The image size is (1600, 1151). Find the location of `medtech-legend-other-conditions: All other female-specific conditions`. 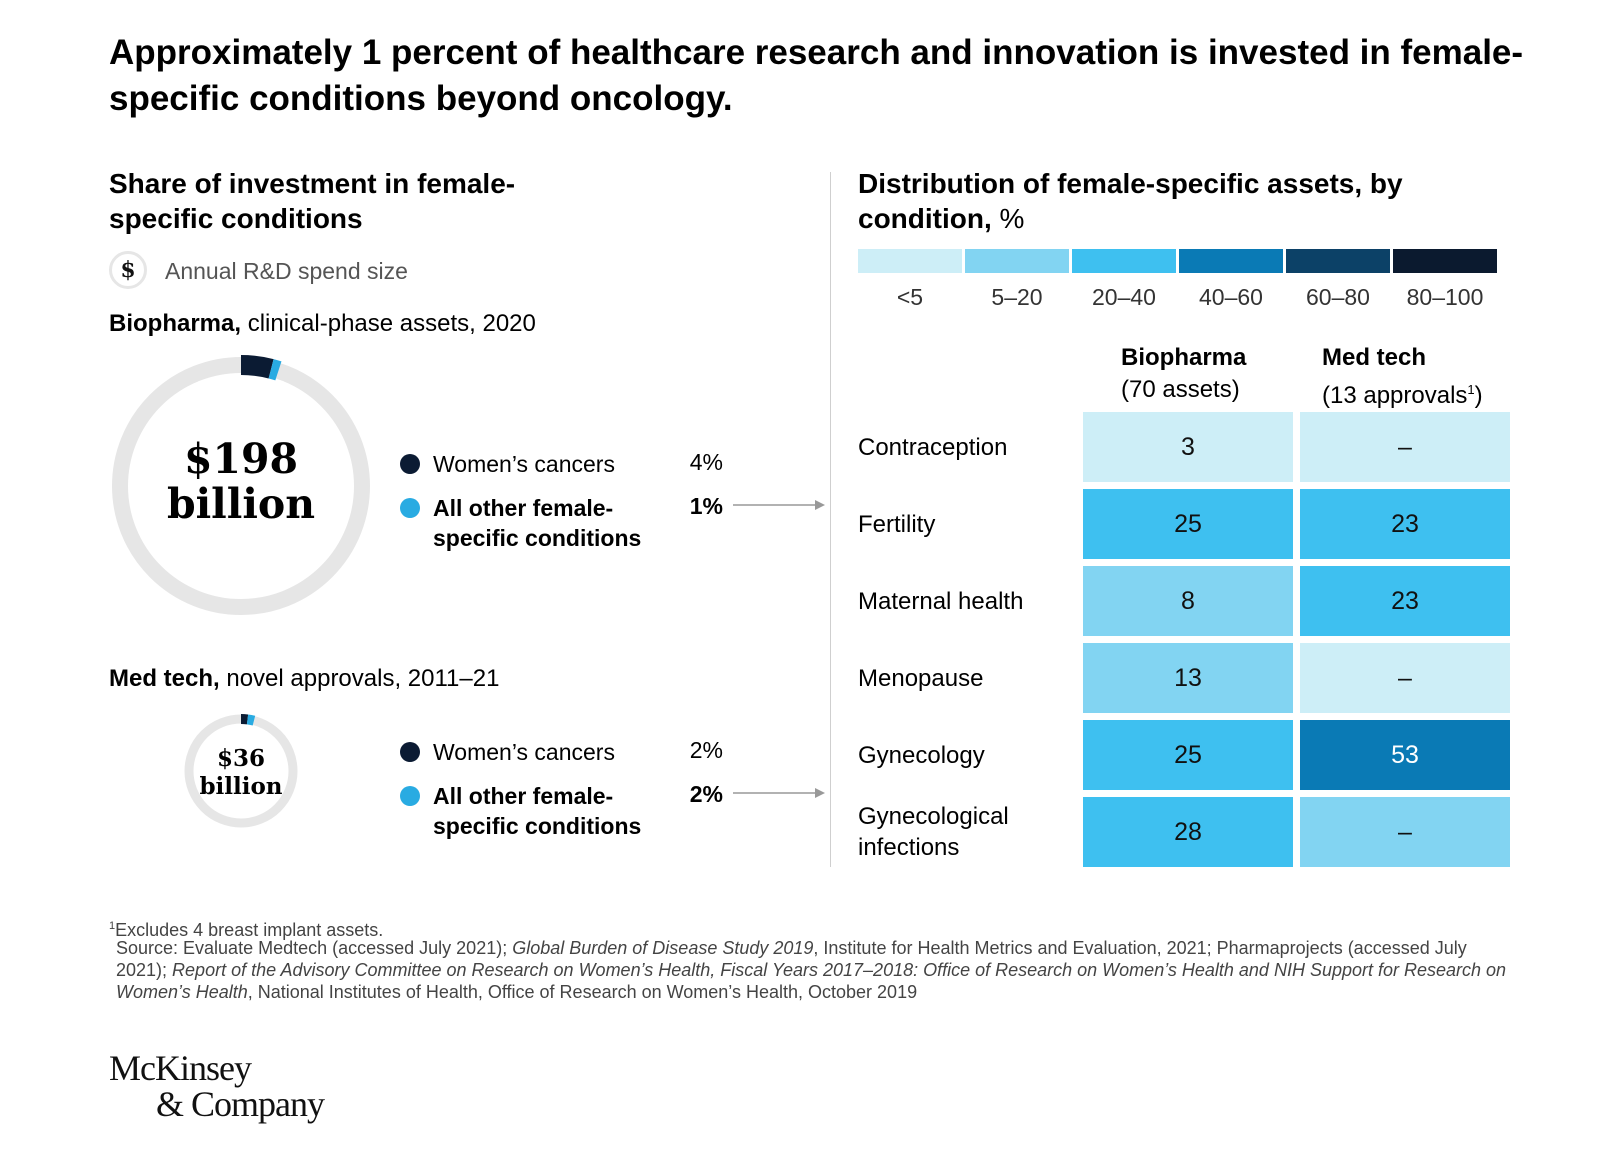

medtech-legend-other-conditions: All other female-specific conditions is located at coordinates (530, 811).